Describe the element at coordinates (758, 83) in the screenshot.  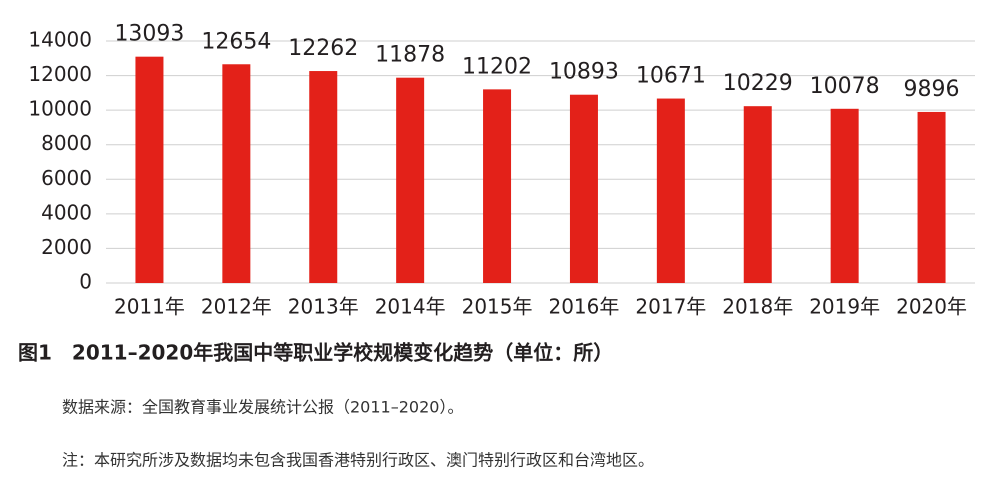
I see `value-label: 10229` at that location.